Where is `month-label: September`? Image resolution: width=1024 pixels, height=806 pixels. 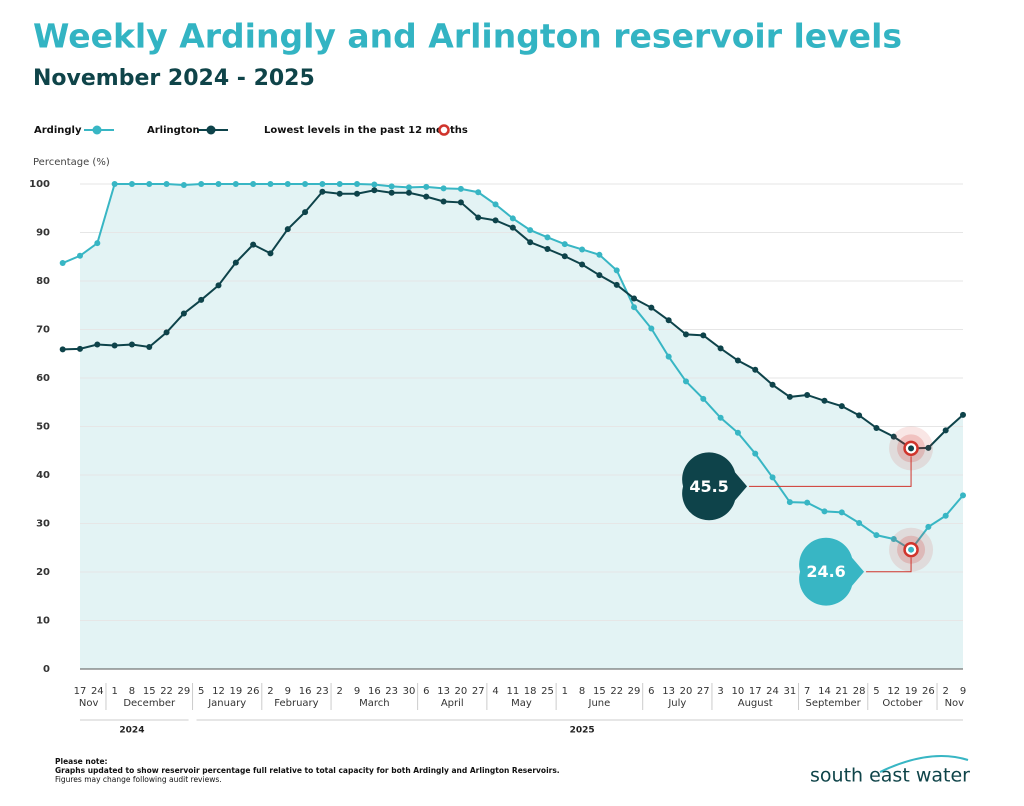
month-label: September is located at coordinates (834, 703).